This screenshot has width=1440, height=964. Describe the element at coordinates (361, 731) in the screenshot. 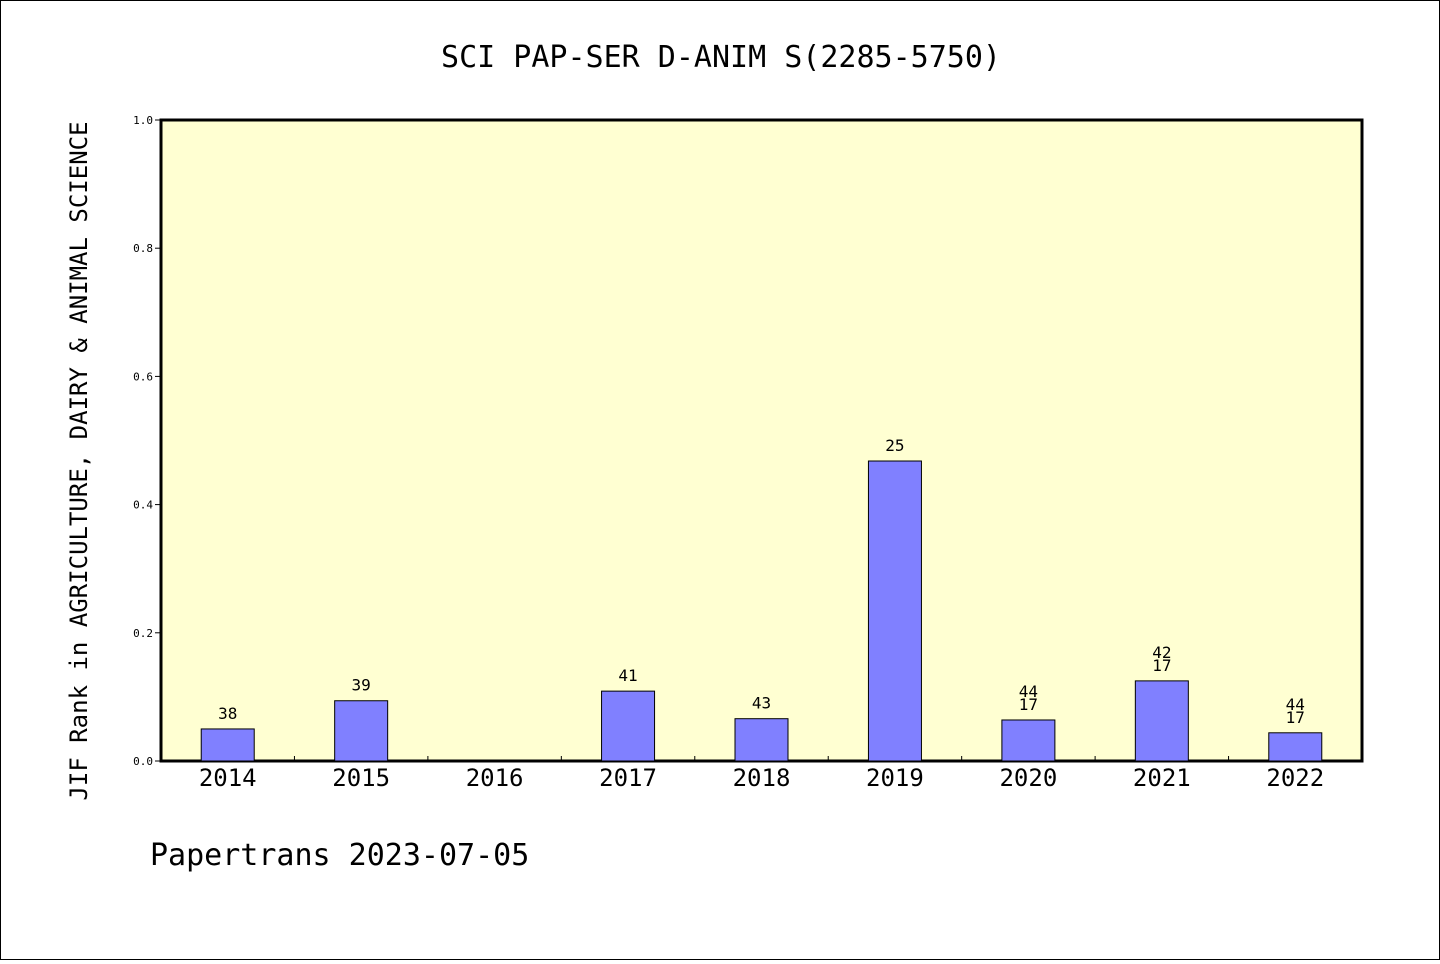

I see `bar-2015` at that location.